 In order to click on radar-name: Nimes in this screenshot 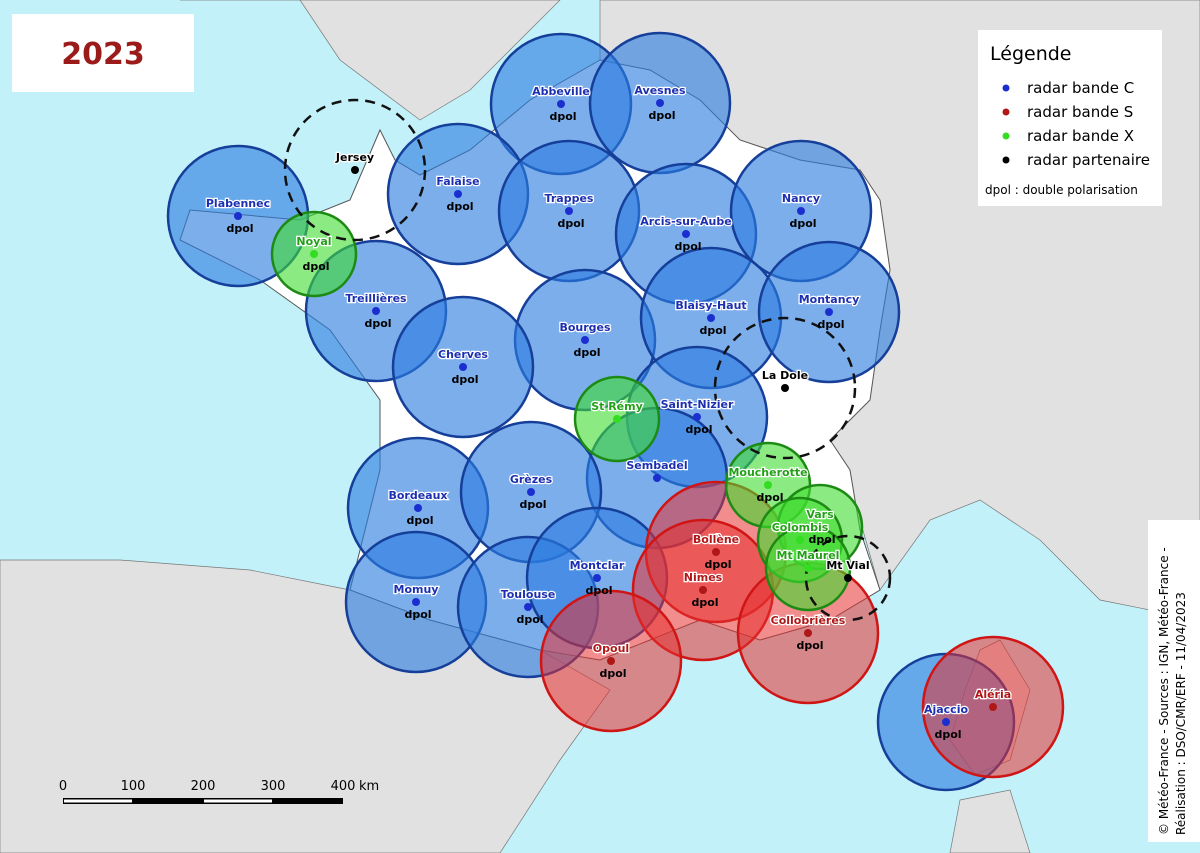, I will do `click(703, 577)`.